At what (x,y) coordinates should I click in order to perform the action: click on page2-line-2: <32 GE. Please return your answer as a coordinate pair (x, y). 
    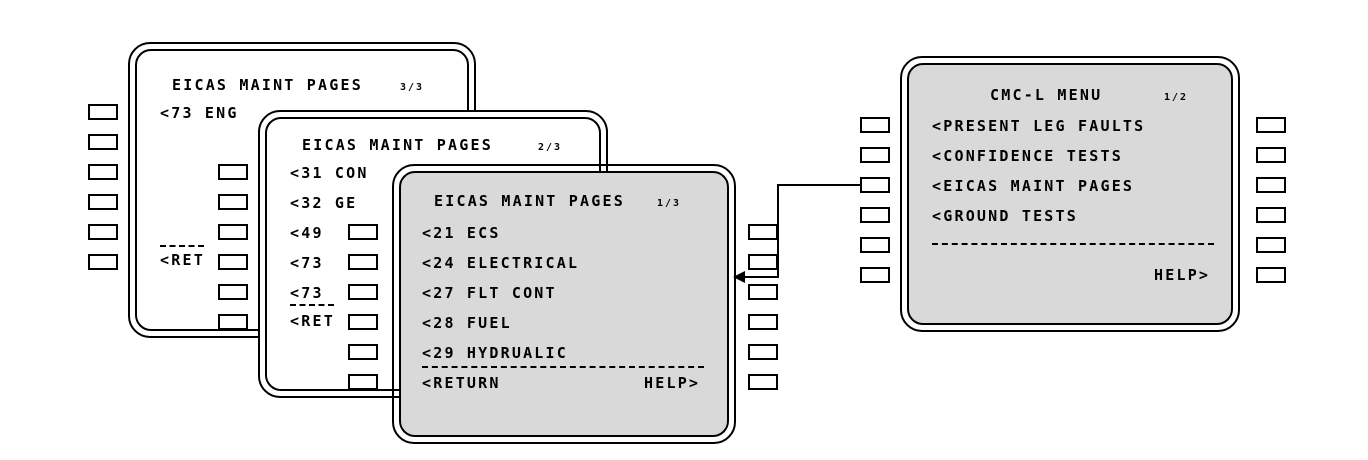
    Looking at the image, I should click on (324, 203).